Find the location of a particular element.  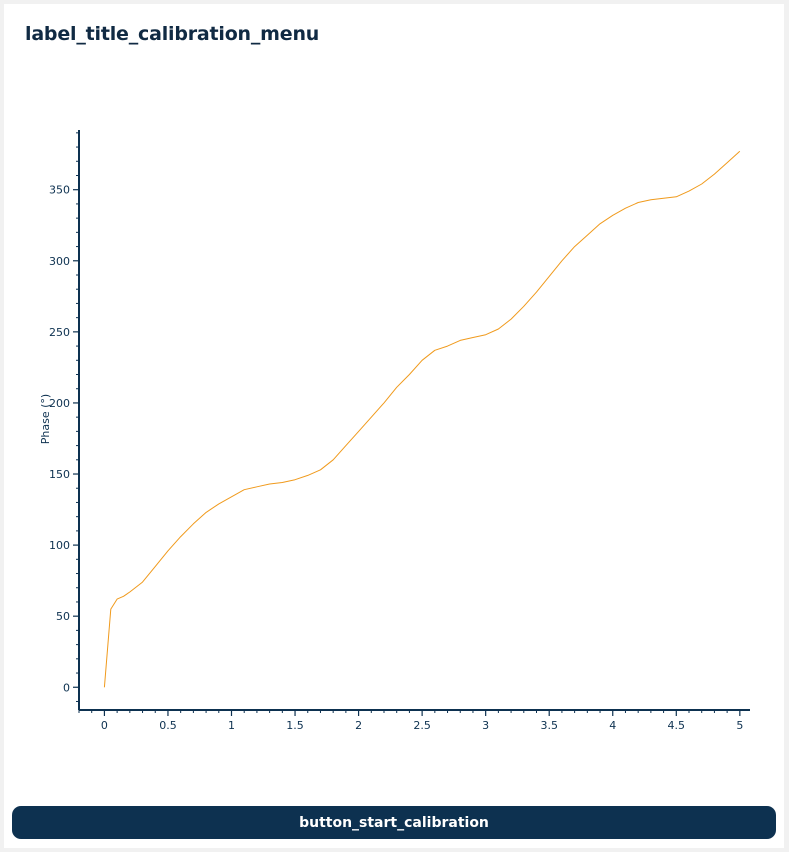

x-tick-label: 0 is located at coordinates (104, 725).